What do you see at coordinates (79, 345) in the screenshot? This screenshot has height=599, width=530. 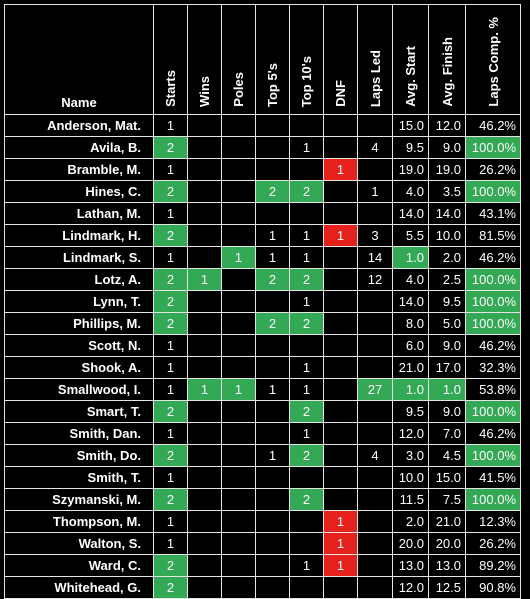 I see `driver-name-cell: Scott, N.` at bounding box center [79, 345].